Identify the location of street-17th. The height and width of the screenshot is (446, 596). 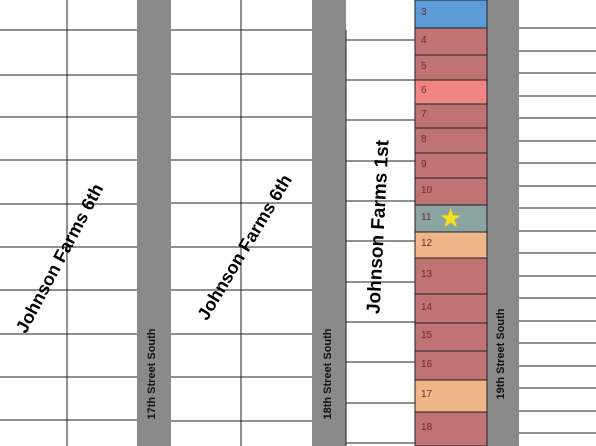
(154, 223).